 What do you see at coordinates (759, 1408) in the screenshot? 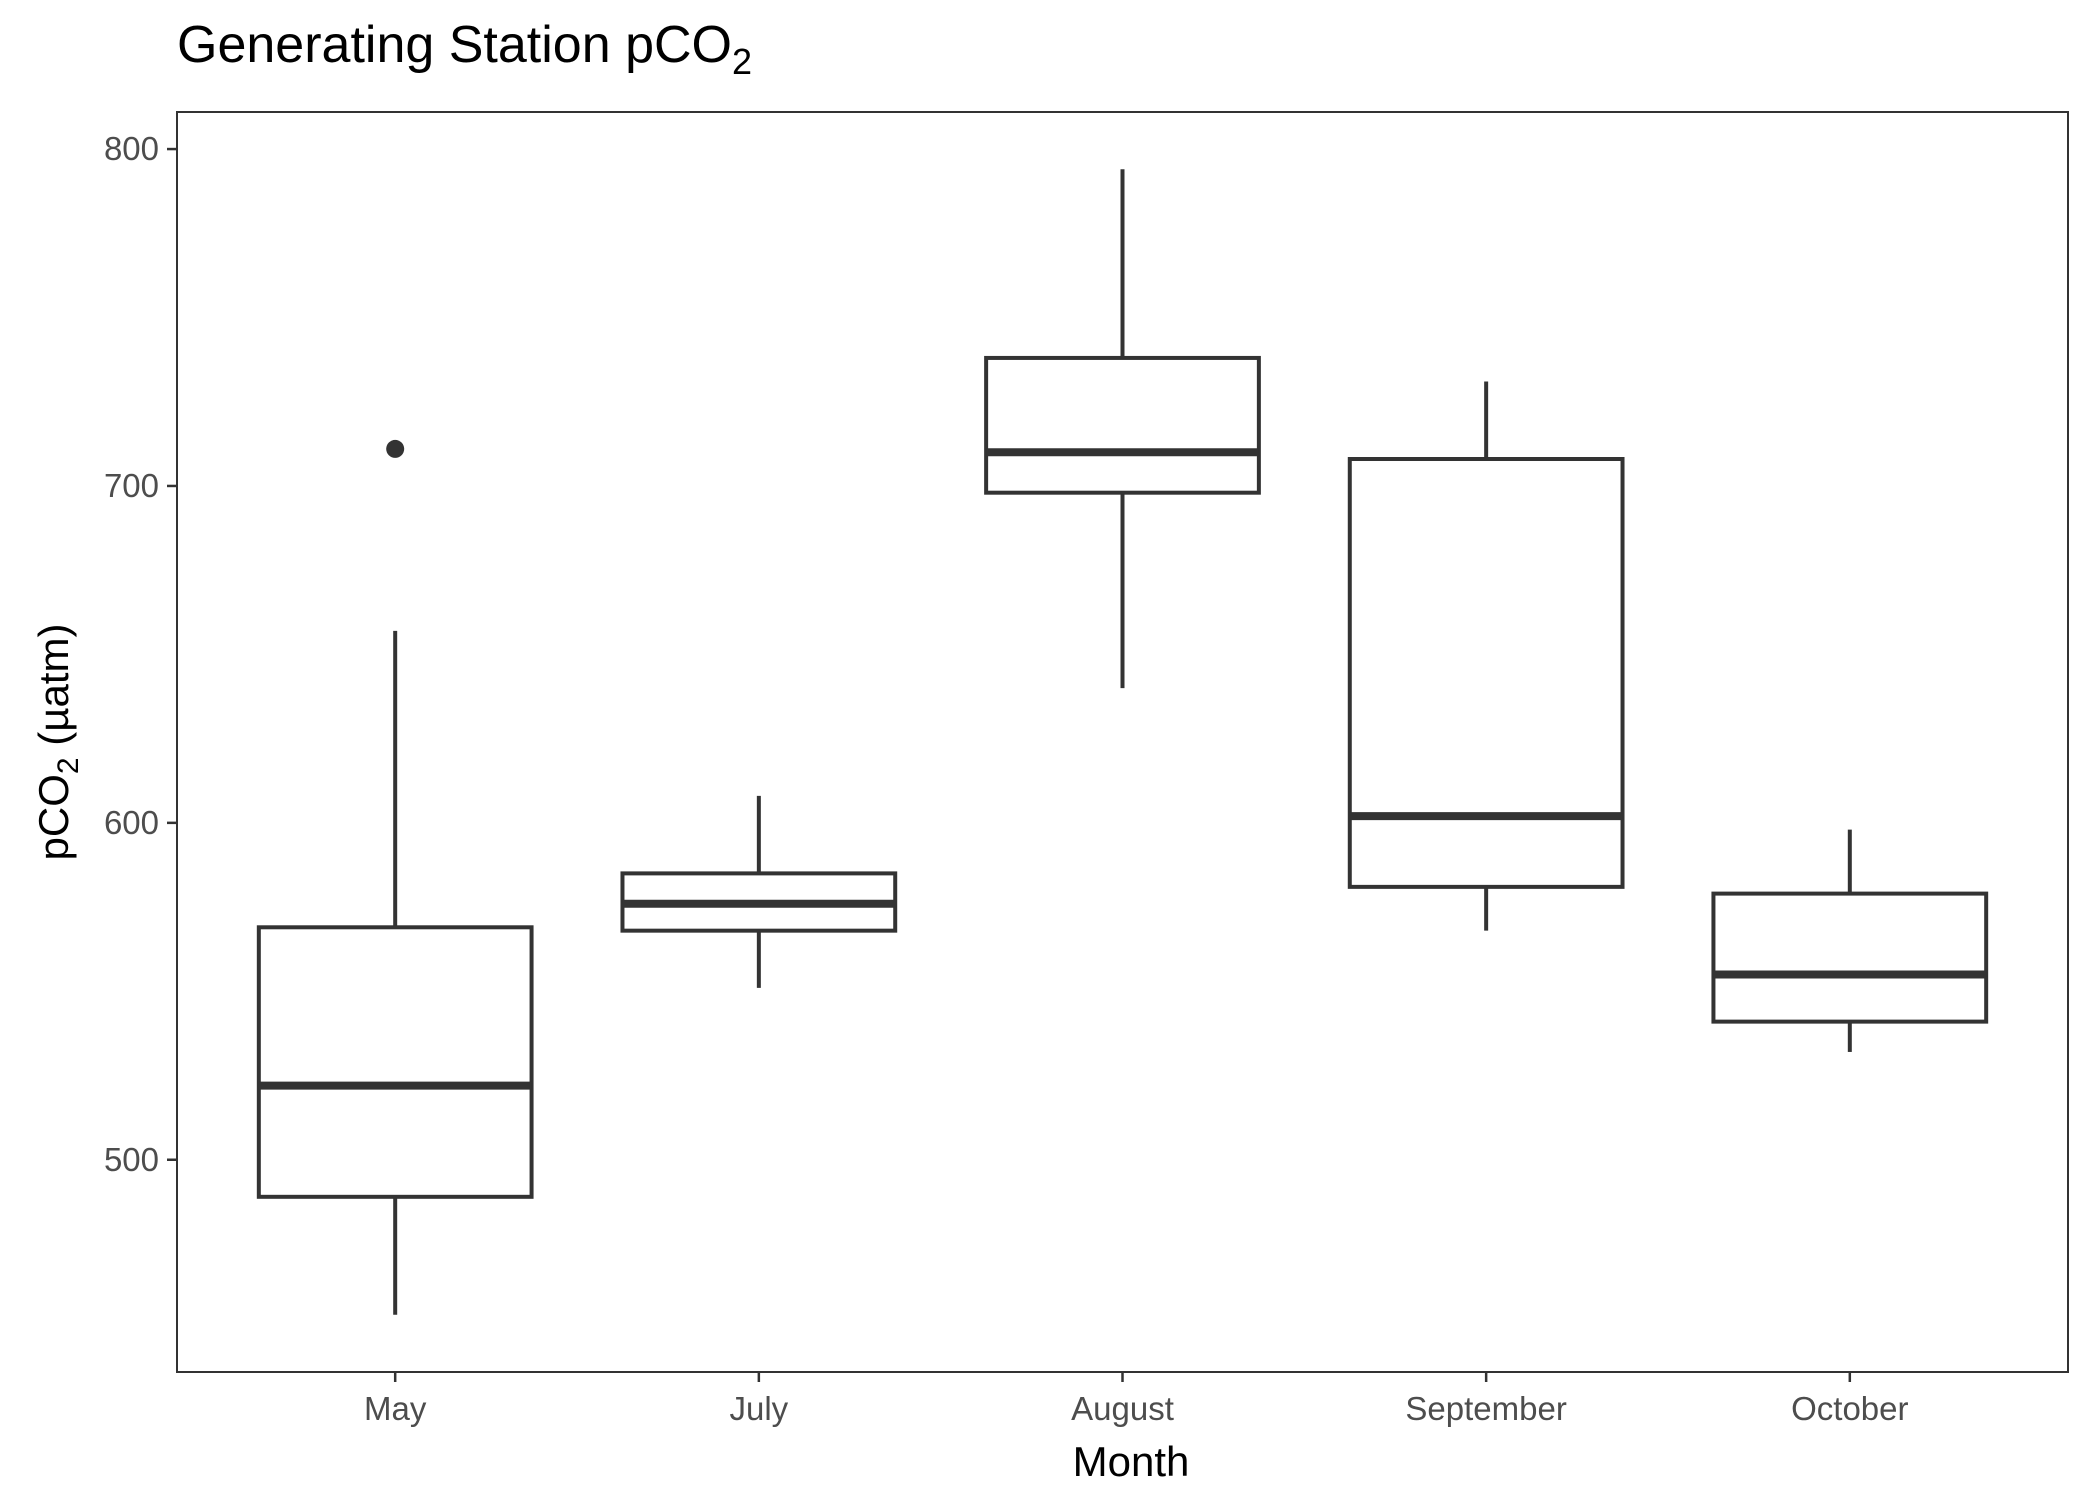
I see `x-tick-label: July` at bounding box center [759, 1408].